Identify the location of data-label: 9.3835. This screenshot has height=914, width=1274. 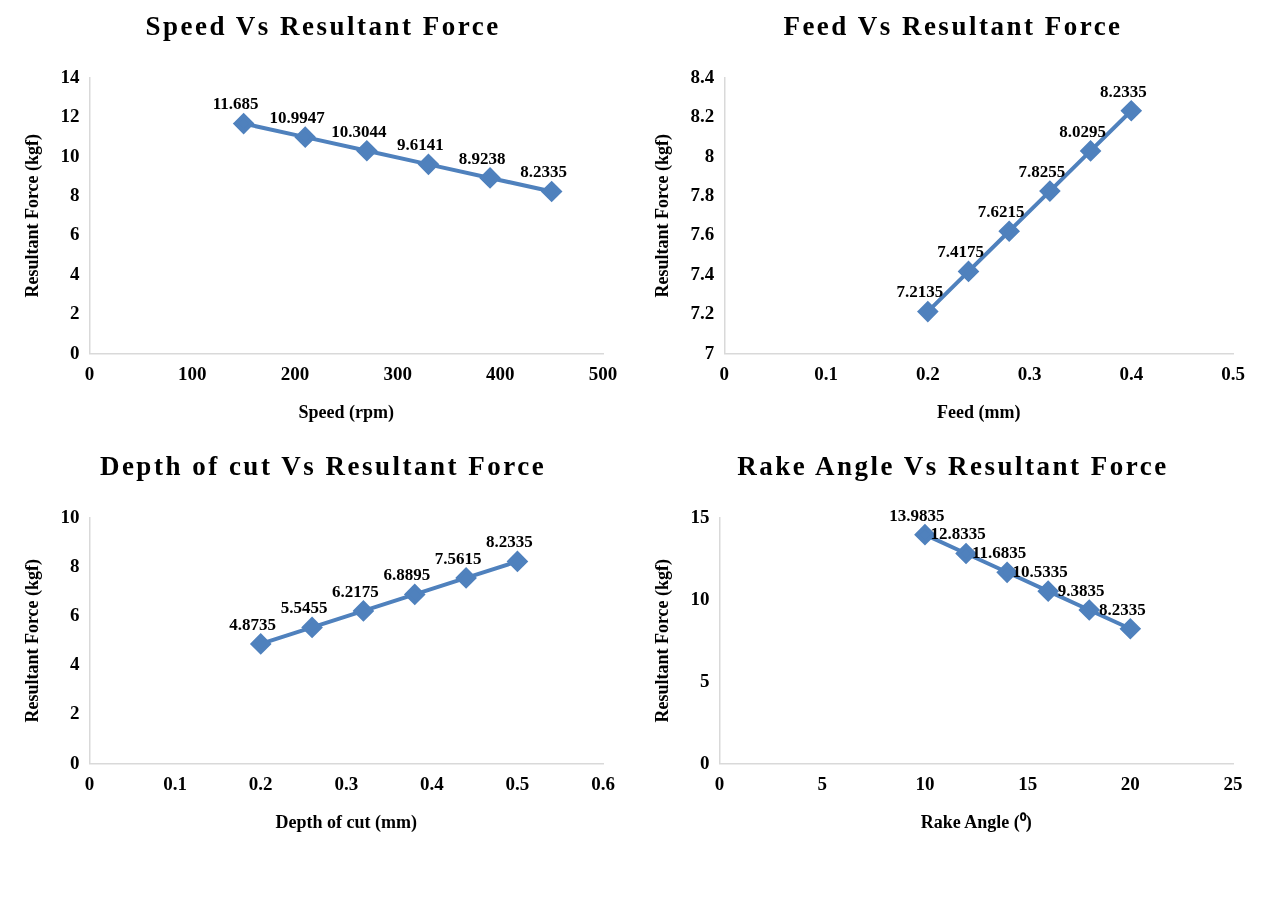
(1081, 590).